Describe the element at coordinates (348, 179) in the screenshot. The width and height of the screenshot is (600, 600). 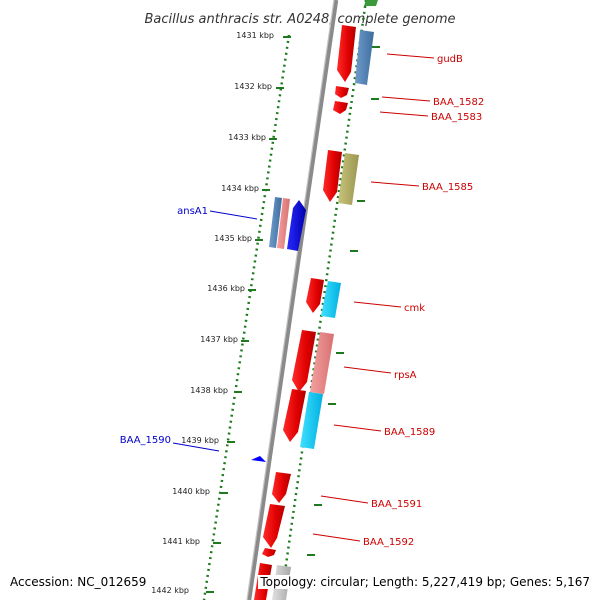
I see `feature-BAA_1585-khaki` at that location.